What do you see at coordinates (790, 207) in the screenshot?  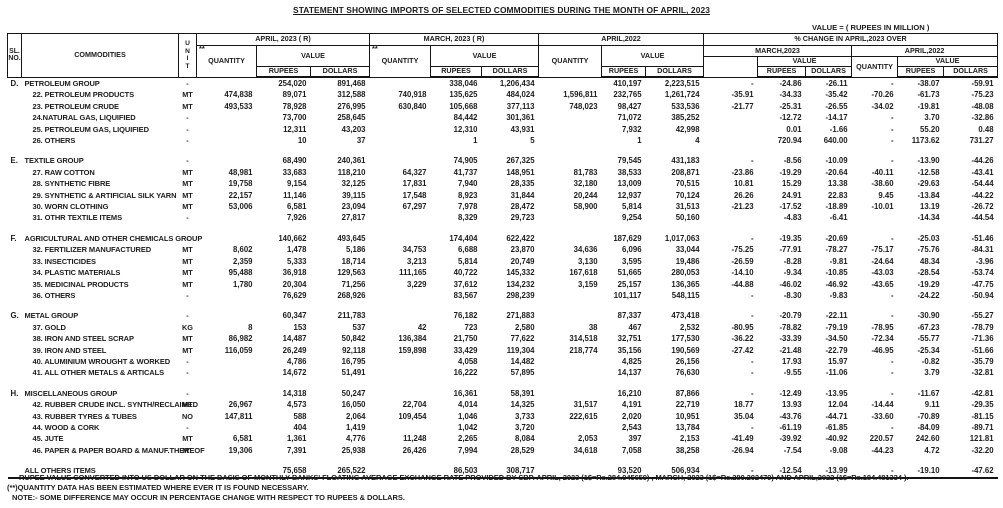 I see `value-cell: -17.52` at bounding box center [790, 207].